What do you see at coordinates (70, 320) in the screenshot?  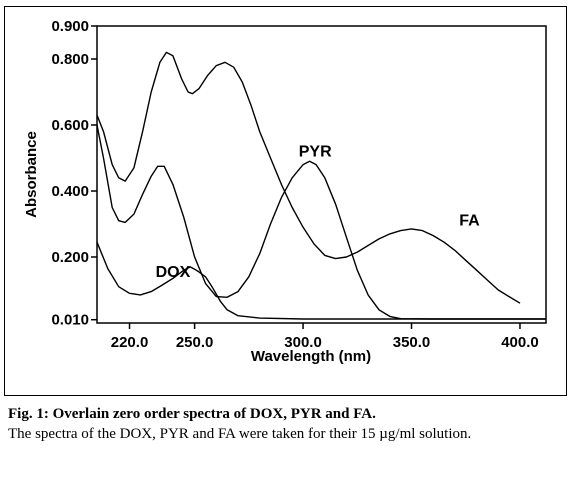 I see `y-tick-label: 0.010` at bounding box center [70, 320].